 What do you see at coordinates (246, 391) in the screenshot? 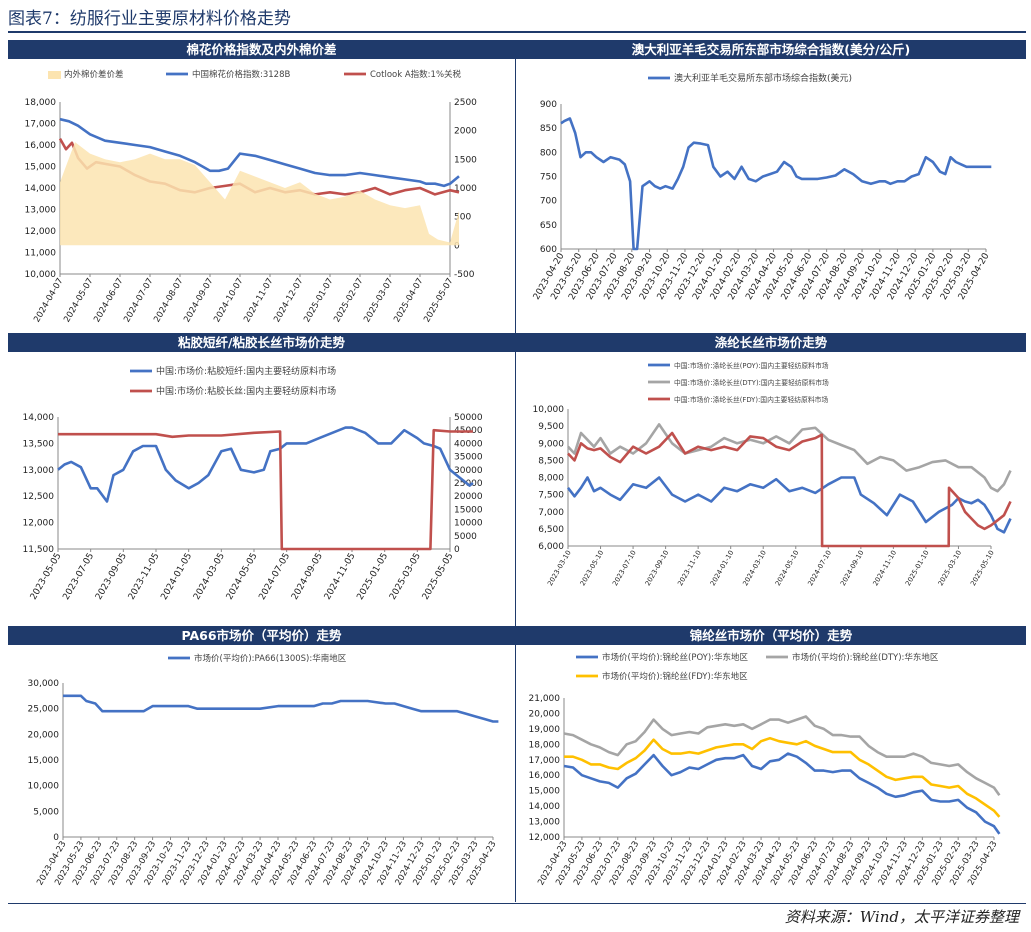
I see `legend-label: 中国:市场价:粘胶长丝:国内主要轻纺原料市场` at bounding box center [246, 391].